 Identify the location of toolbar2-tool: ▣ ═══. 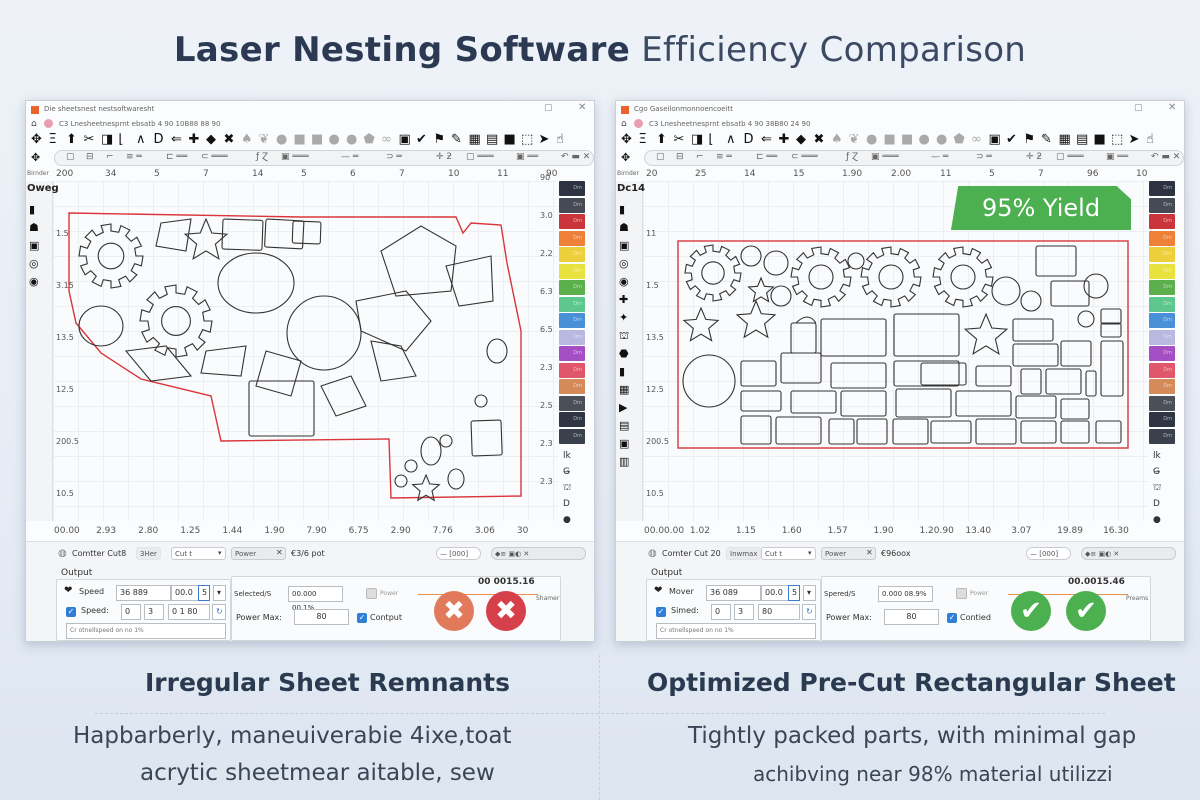
(295, 157).